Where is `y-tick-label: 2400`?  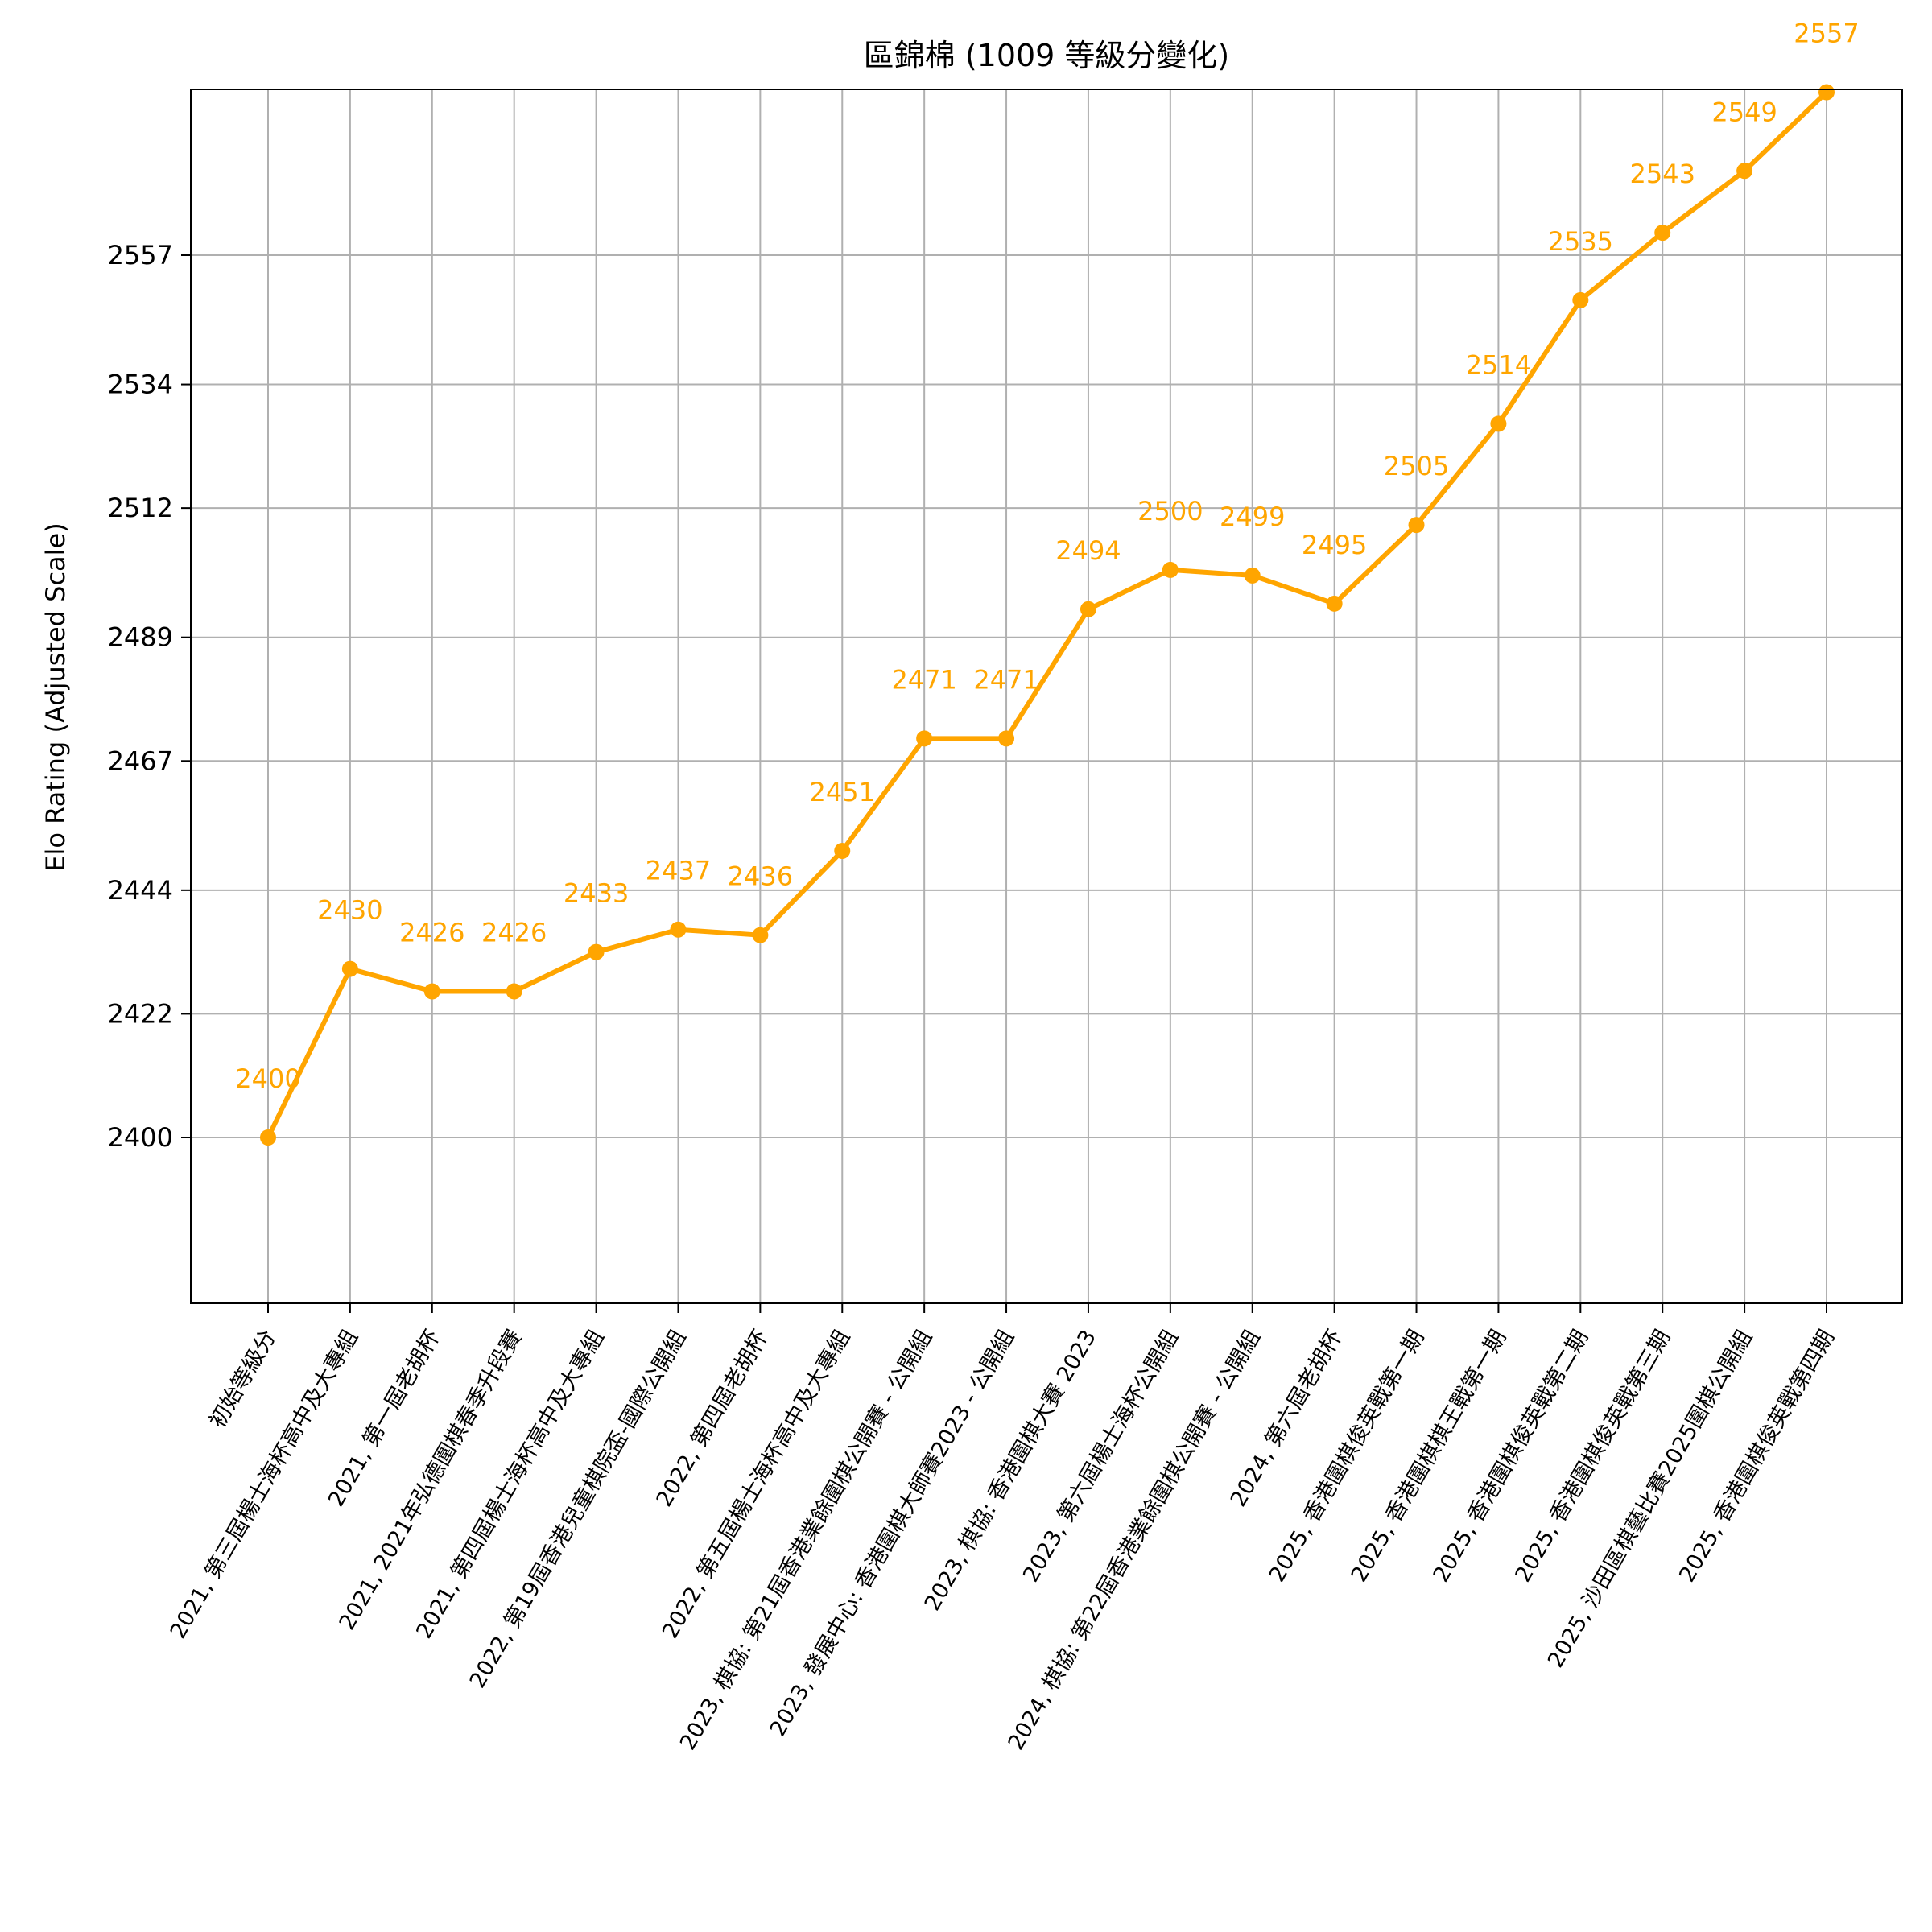
y-tick-label: 2400 is located at coordinates (140, 1137).